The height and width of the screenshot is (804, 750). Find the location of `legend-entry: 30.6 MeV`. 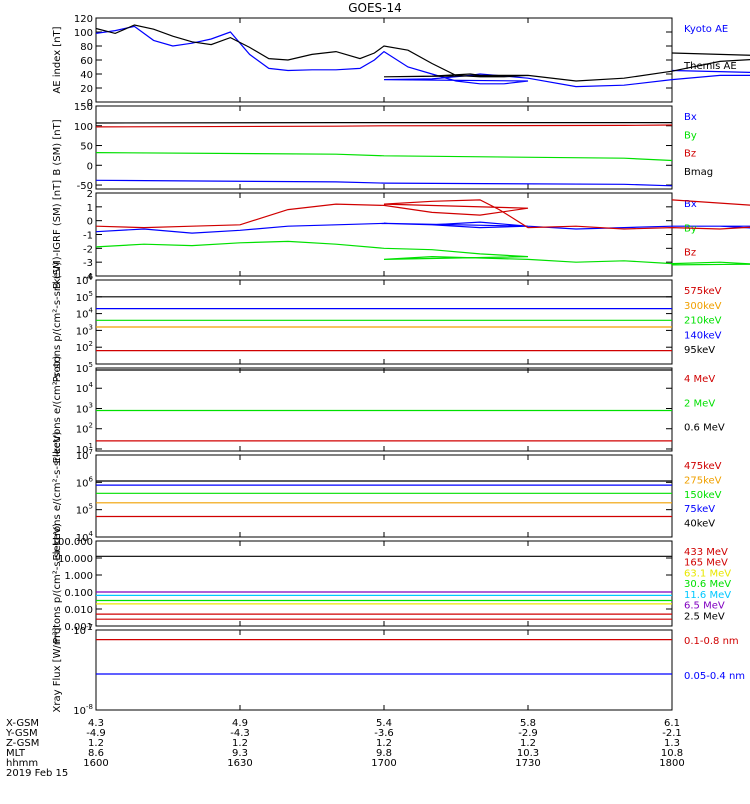

legend-entry: 30.6 MeV is located at coordinates (707, 584).